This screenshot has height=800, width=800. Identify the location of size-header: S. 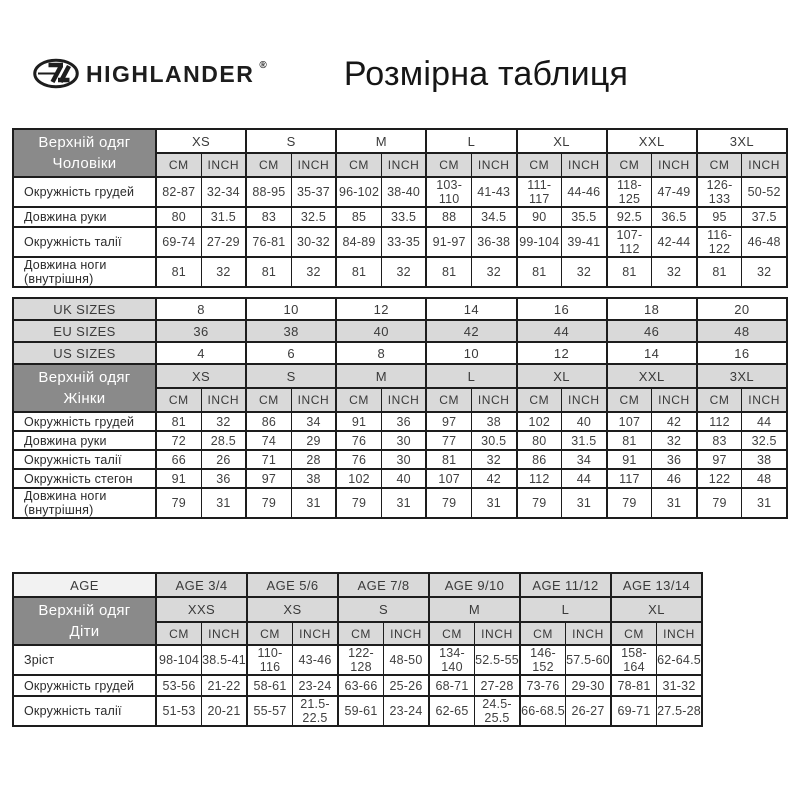
(291, 376).